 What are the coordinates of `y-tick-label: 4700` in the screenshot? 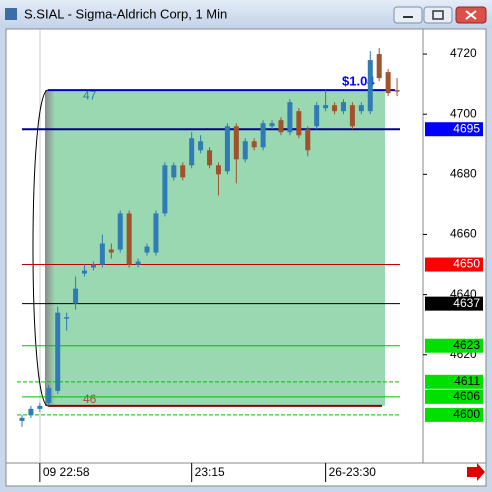 It's located at (463, 113).